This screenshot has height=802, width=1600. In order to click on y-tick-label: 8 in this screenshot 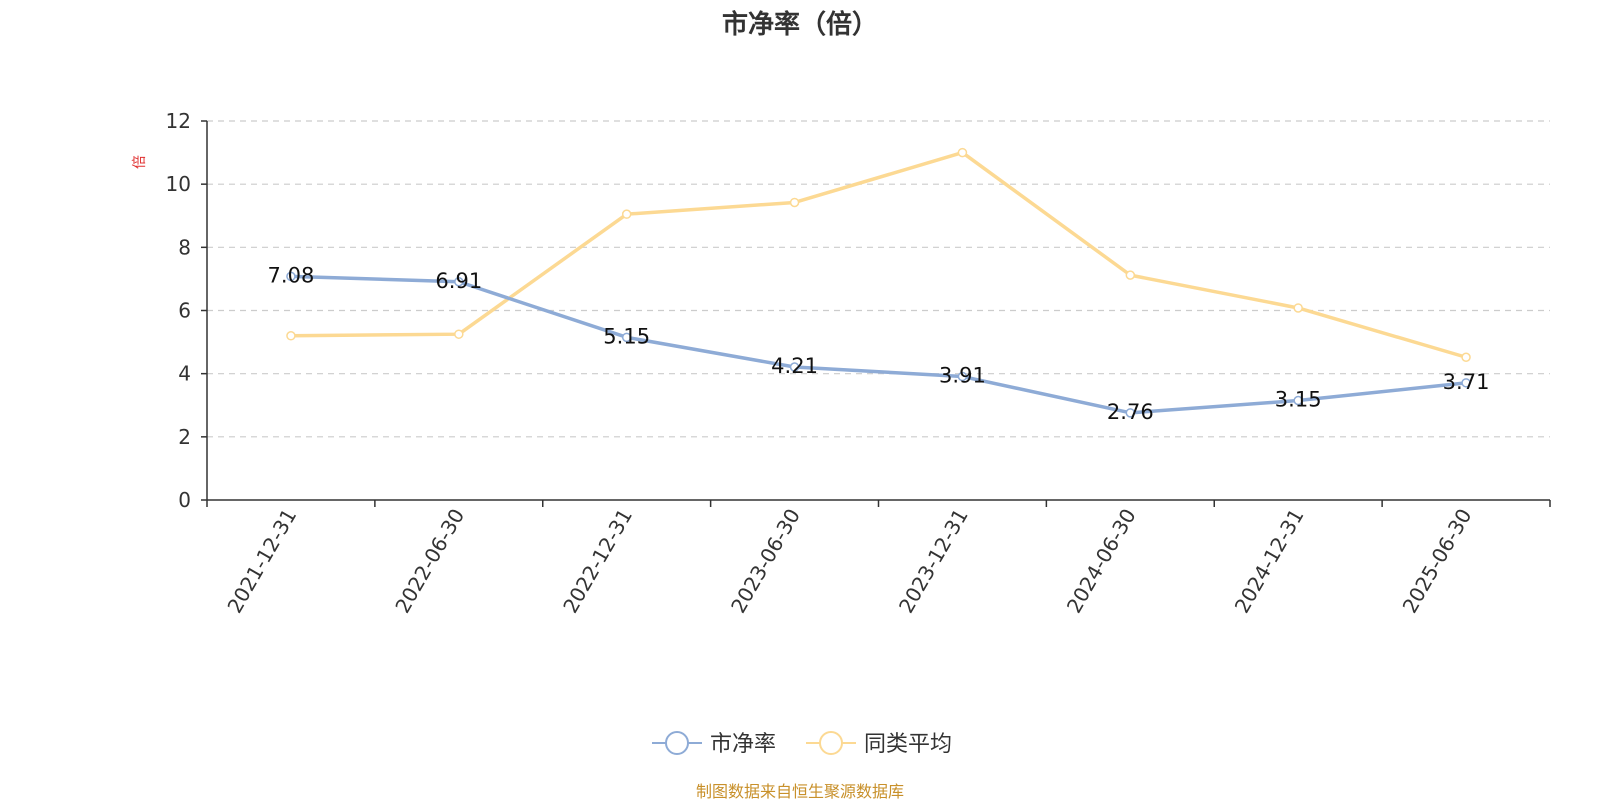, I will do `click(184, 247)`.